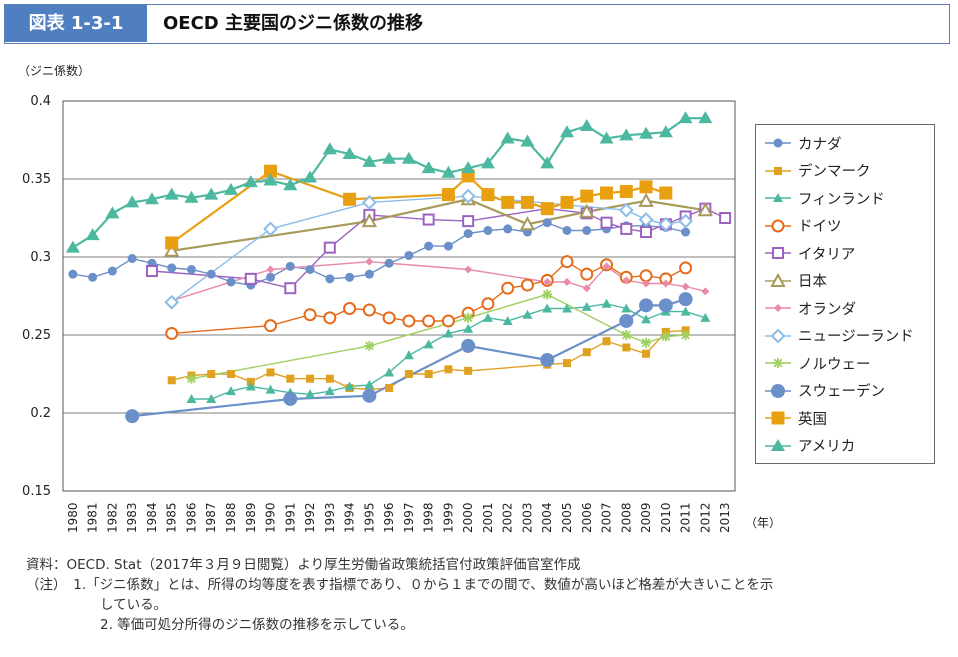 The height and width of the screenshot is (657, 958). Describe the element at coordinates (547, 517) in the screenshot. I see `x-tick-label: 2004` at that location.